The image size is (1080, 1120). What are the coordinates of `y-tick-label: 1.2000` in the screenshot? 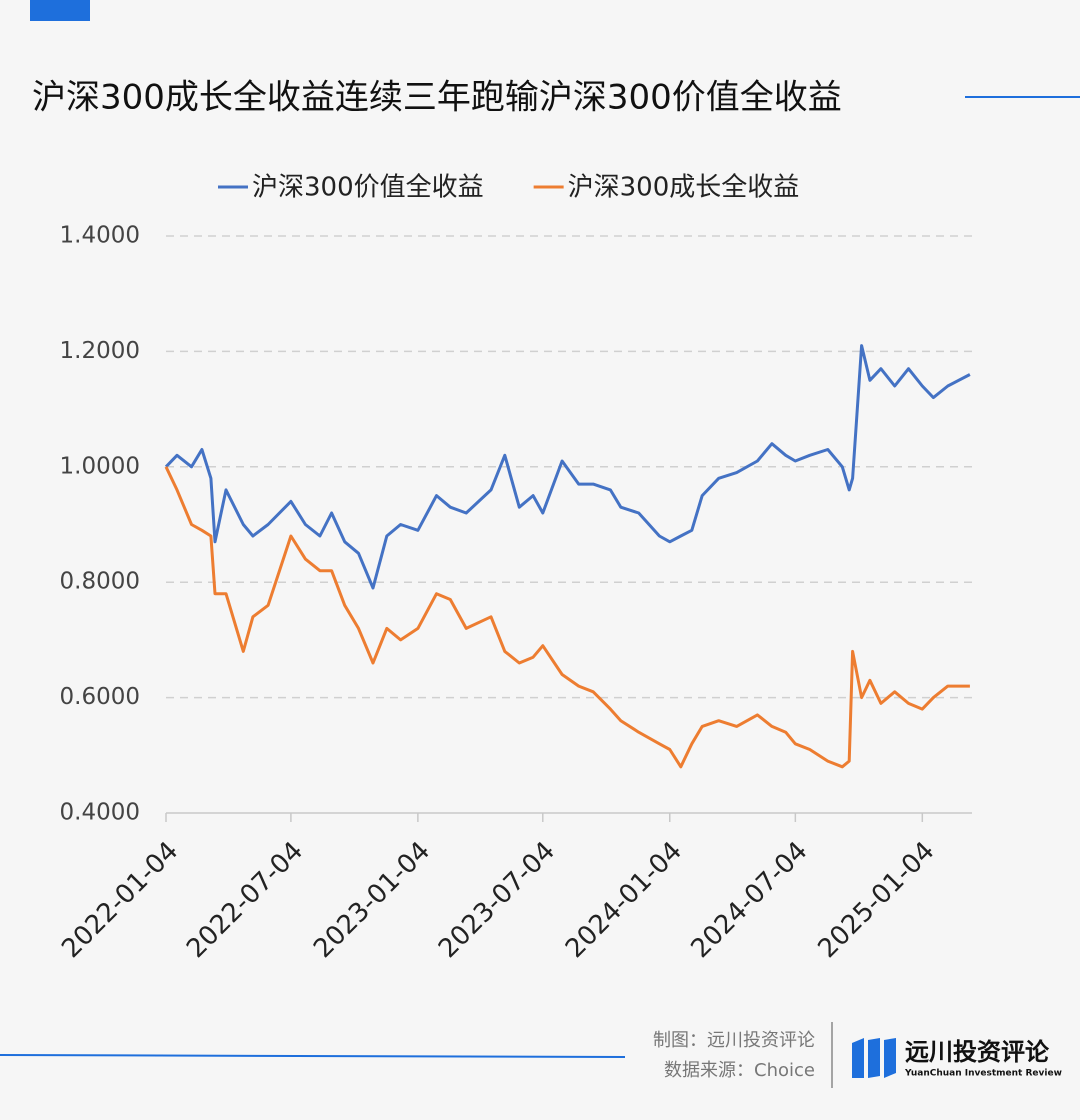 It's located at (100, 351).